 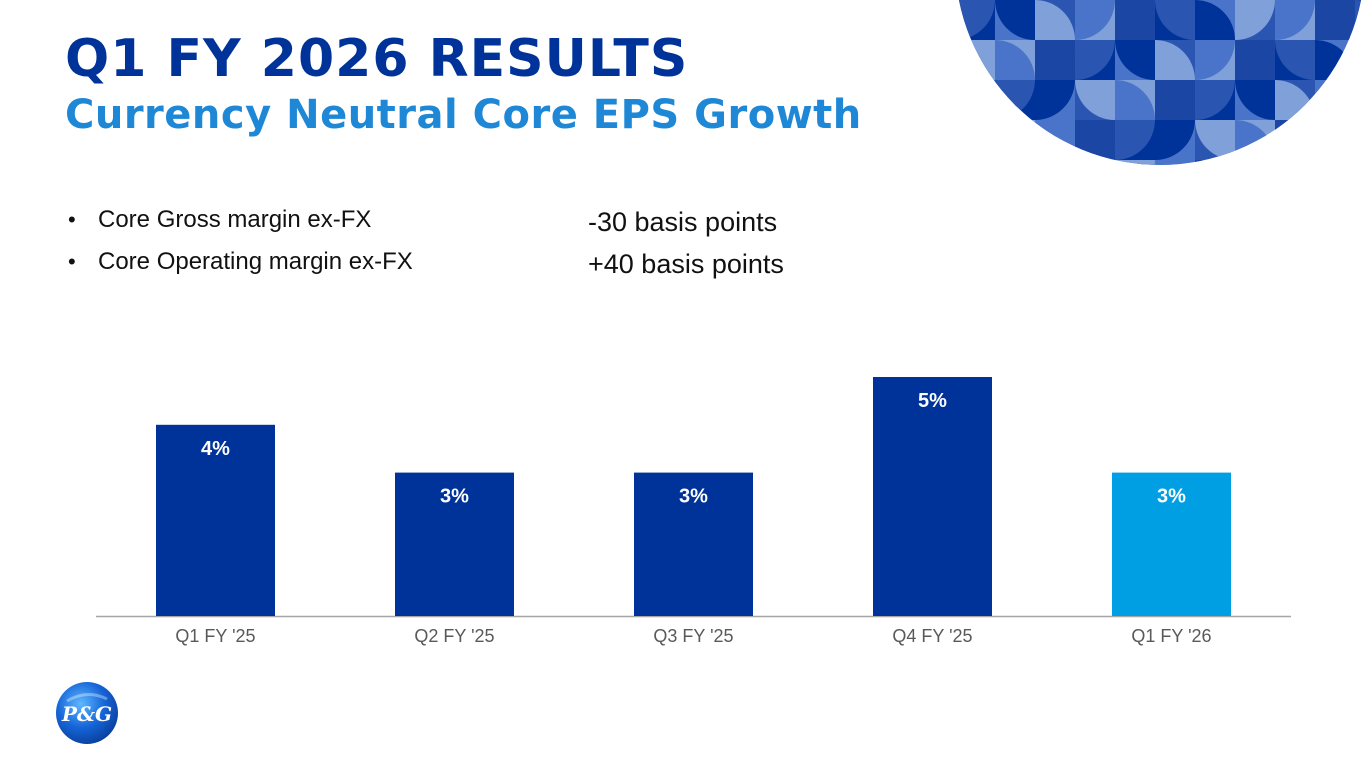 What do you see at coordinates (1160, 85) in the screenshot?
I see `decorative-pattern` at bounding box center [1160, 85].